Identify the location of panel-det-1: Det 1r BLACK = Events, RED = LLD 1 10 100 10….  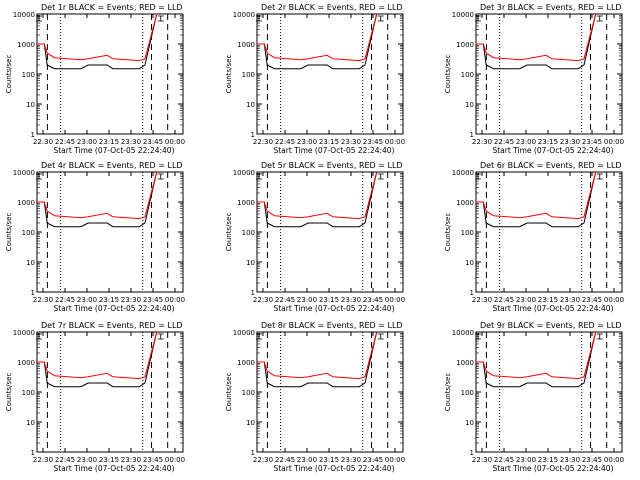
(95, 79).